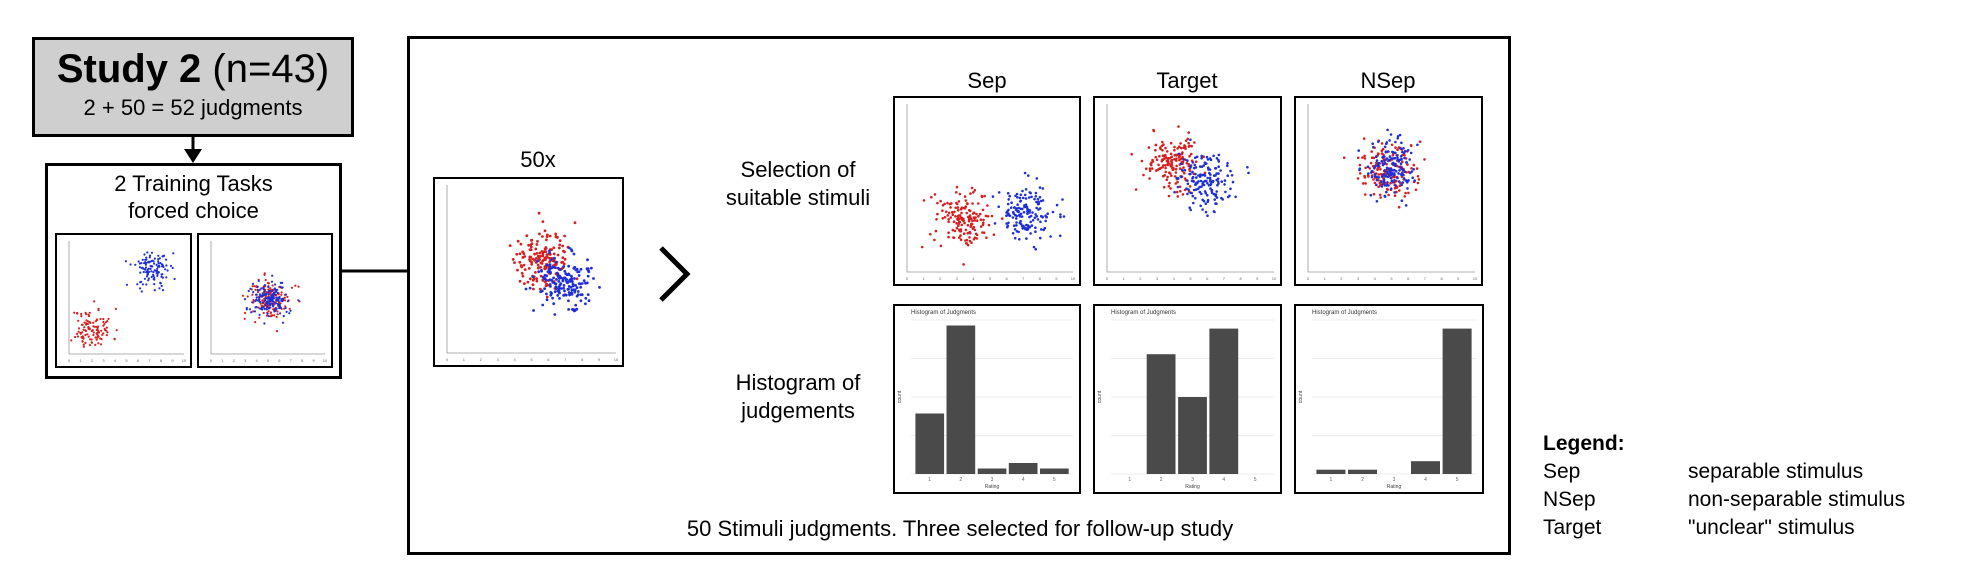 The width and height of the screenshot is (1962, 564). I want to click on column-header-target: Target, so click(1187, 80).